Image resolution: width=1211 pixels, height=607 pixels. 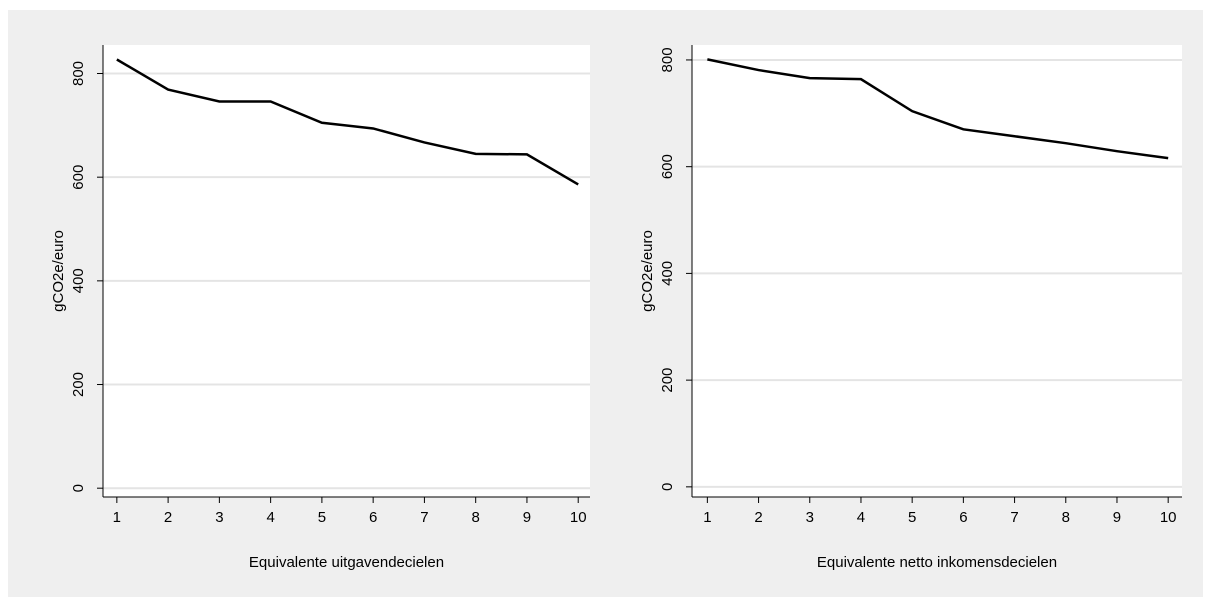 What do you see at coordinates (346, 562) in the screenshot?
I see `x-axis-title: Equivalente uitgavendecielen` at bounding box center [346, 562].